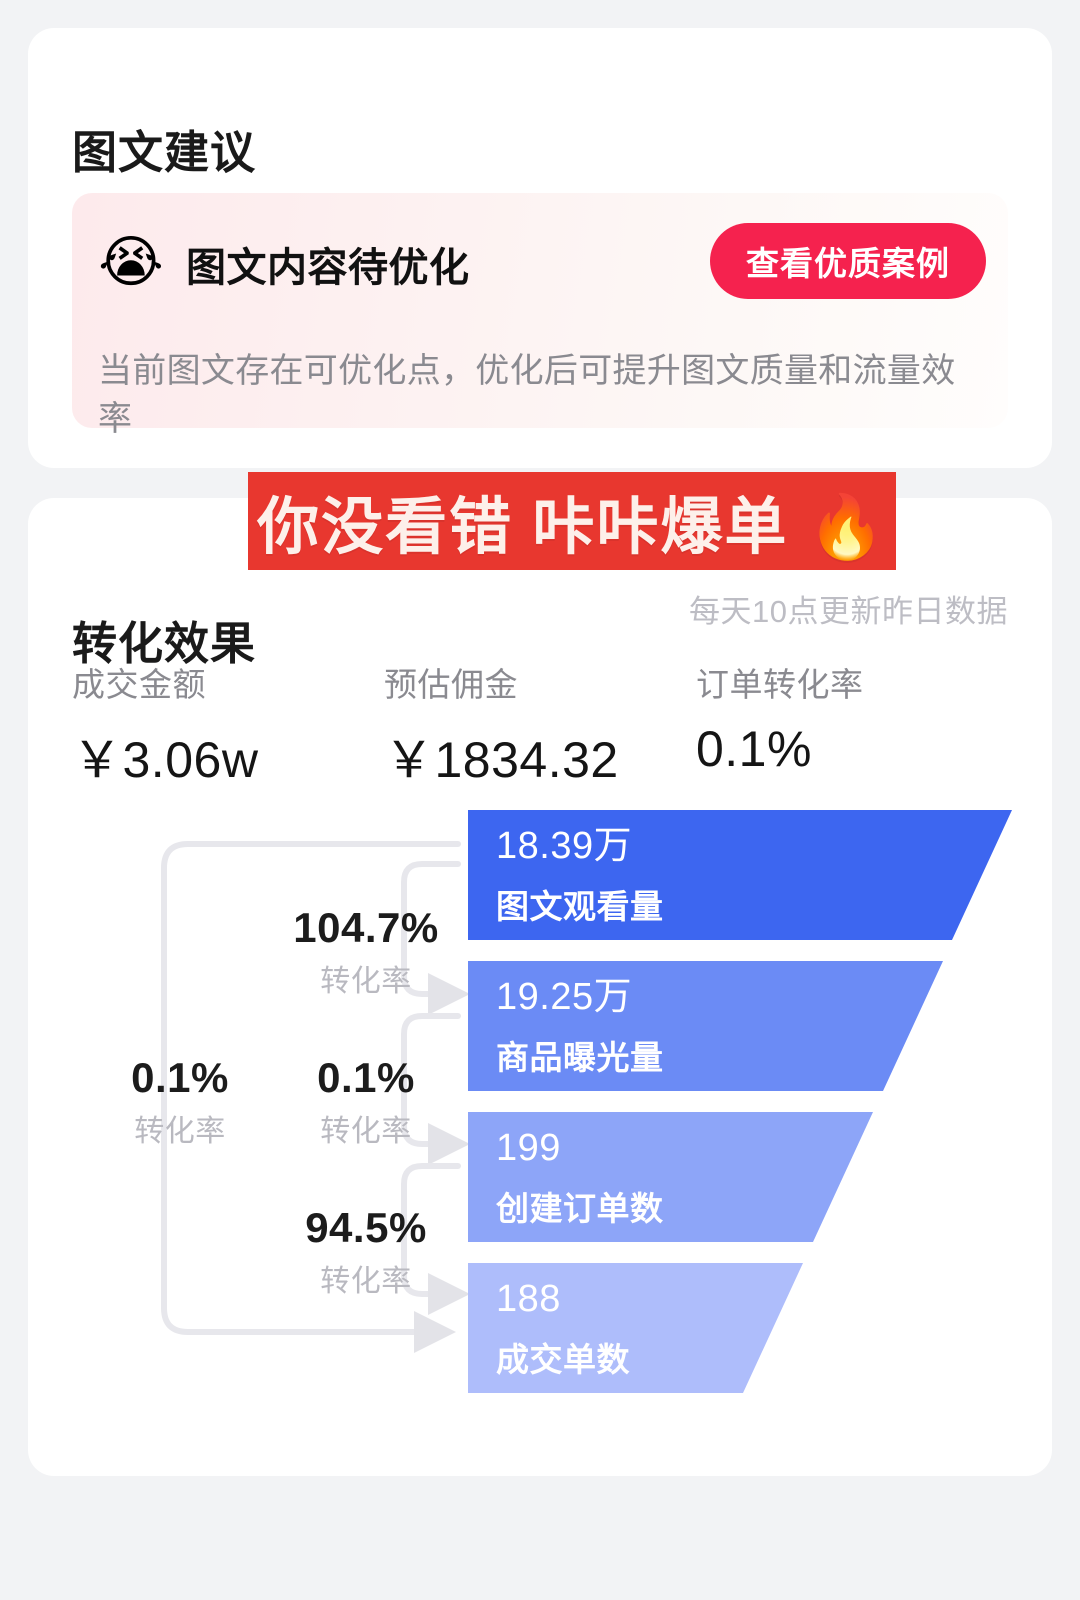 The height and width of the screenshot is (1600, 1080). Describe the element at coordinates (328, 268) in the screenshot. I see `alert-headline: 图文内容待优化` at that location.